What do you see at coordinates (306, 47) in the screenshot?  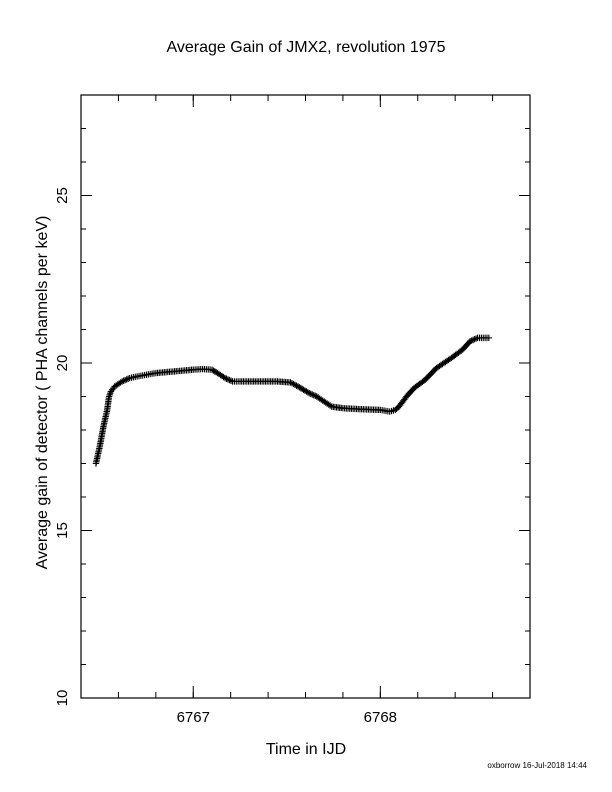 I see `chart-title: Average Gain of JMX2, revolution 1975` at bounding box center [306, 47].